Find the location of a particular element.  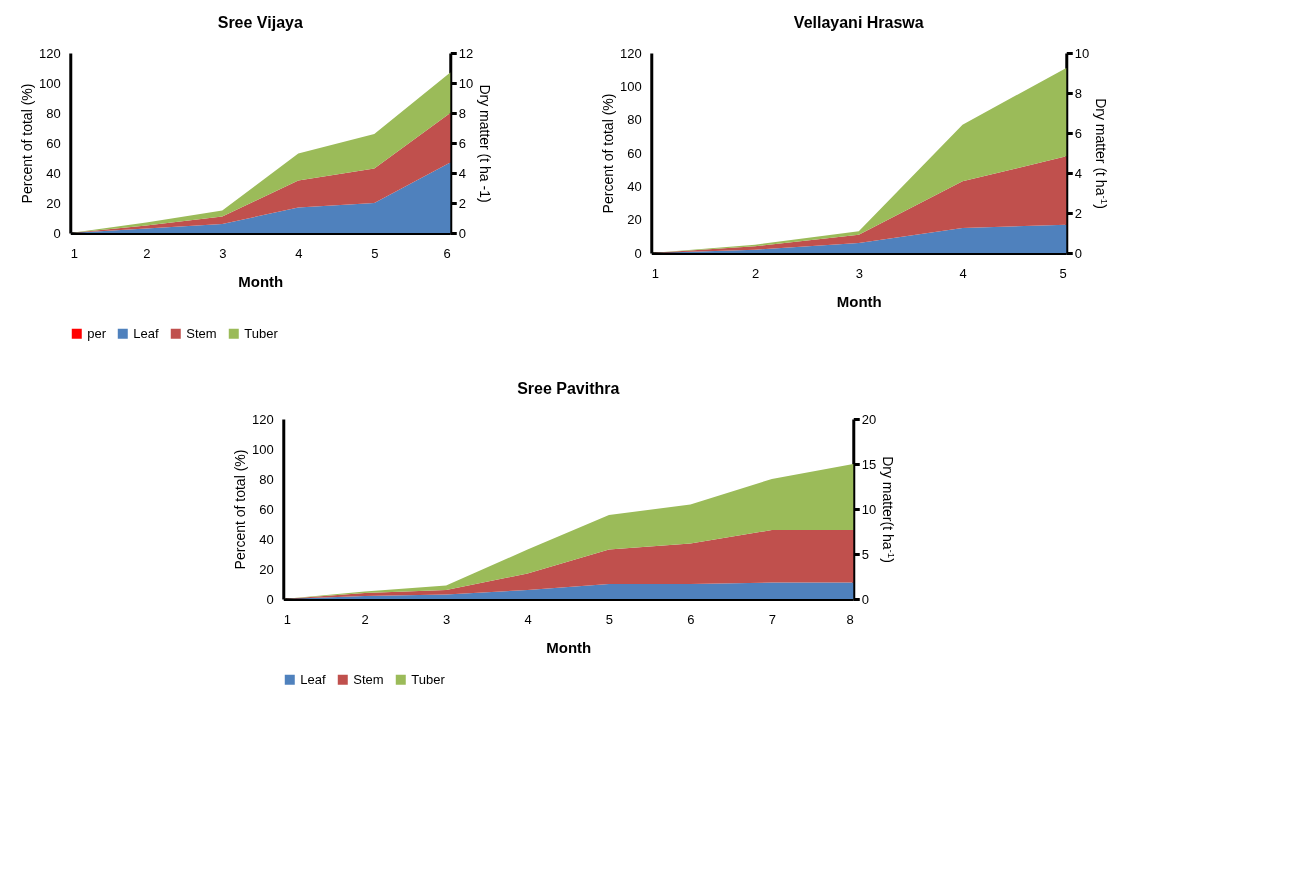

x-tick-label: 7 is located at coordinates (772, 619).